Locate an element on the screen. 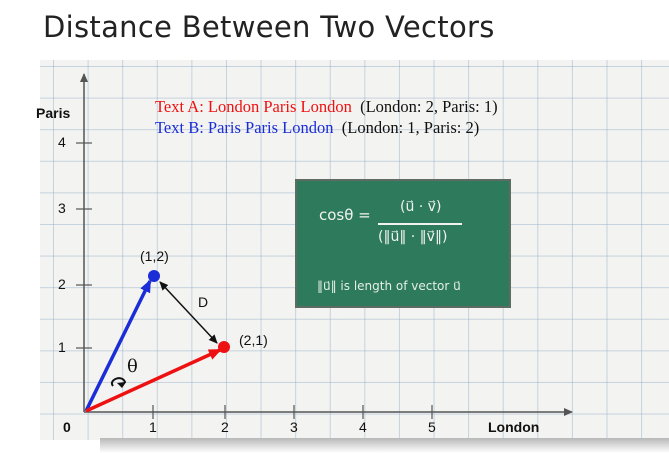  y-tick-label: 2 is located at coordinates (62, 284).